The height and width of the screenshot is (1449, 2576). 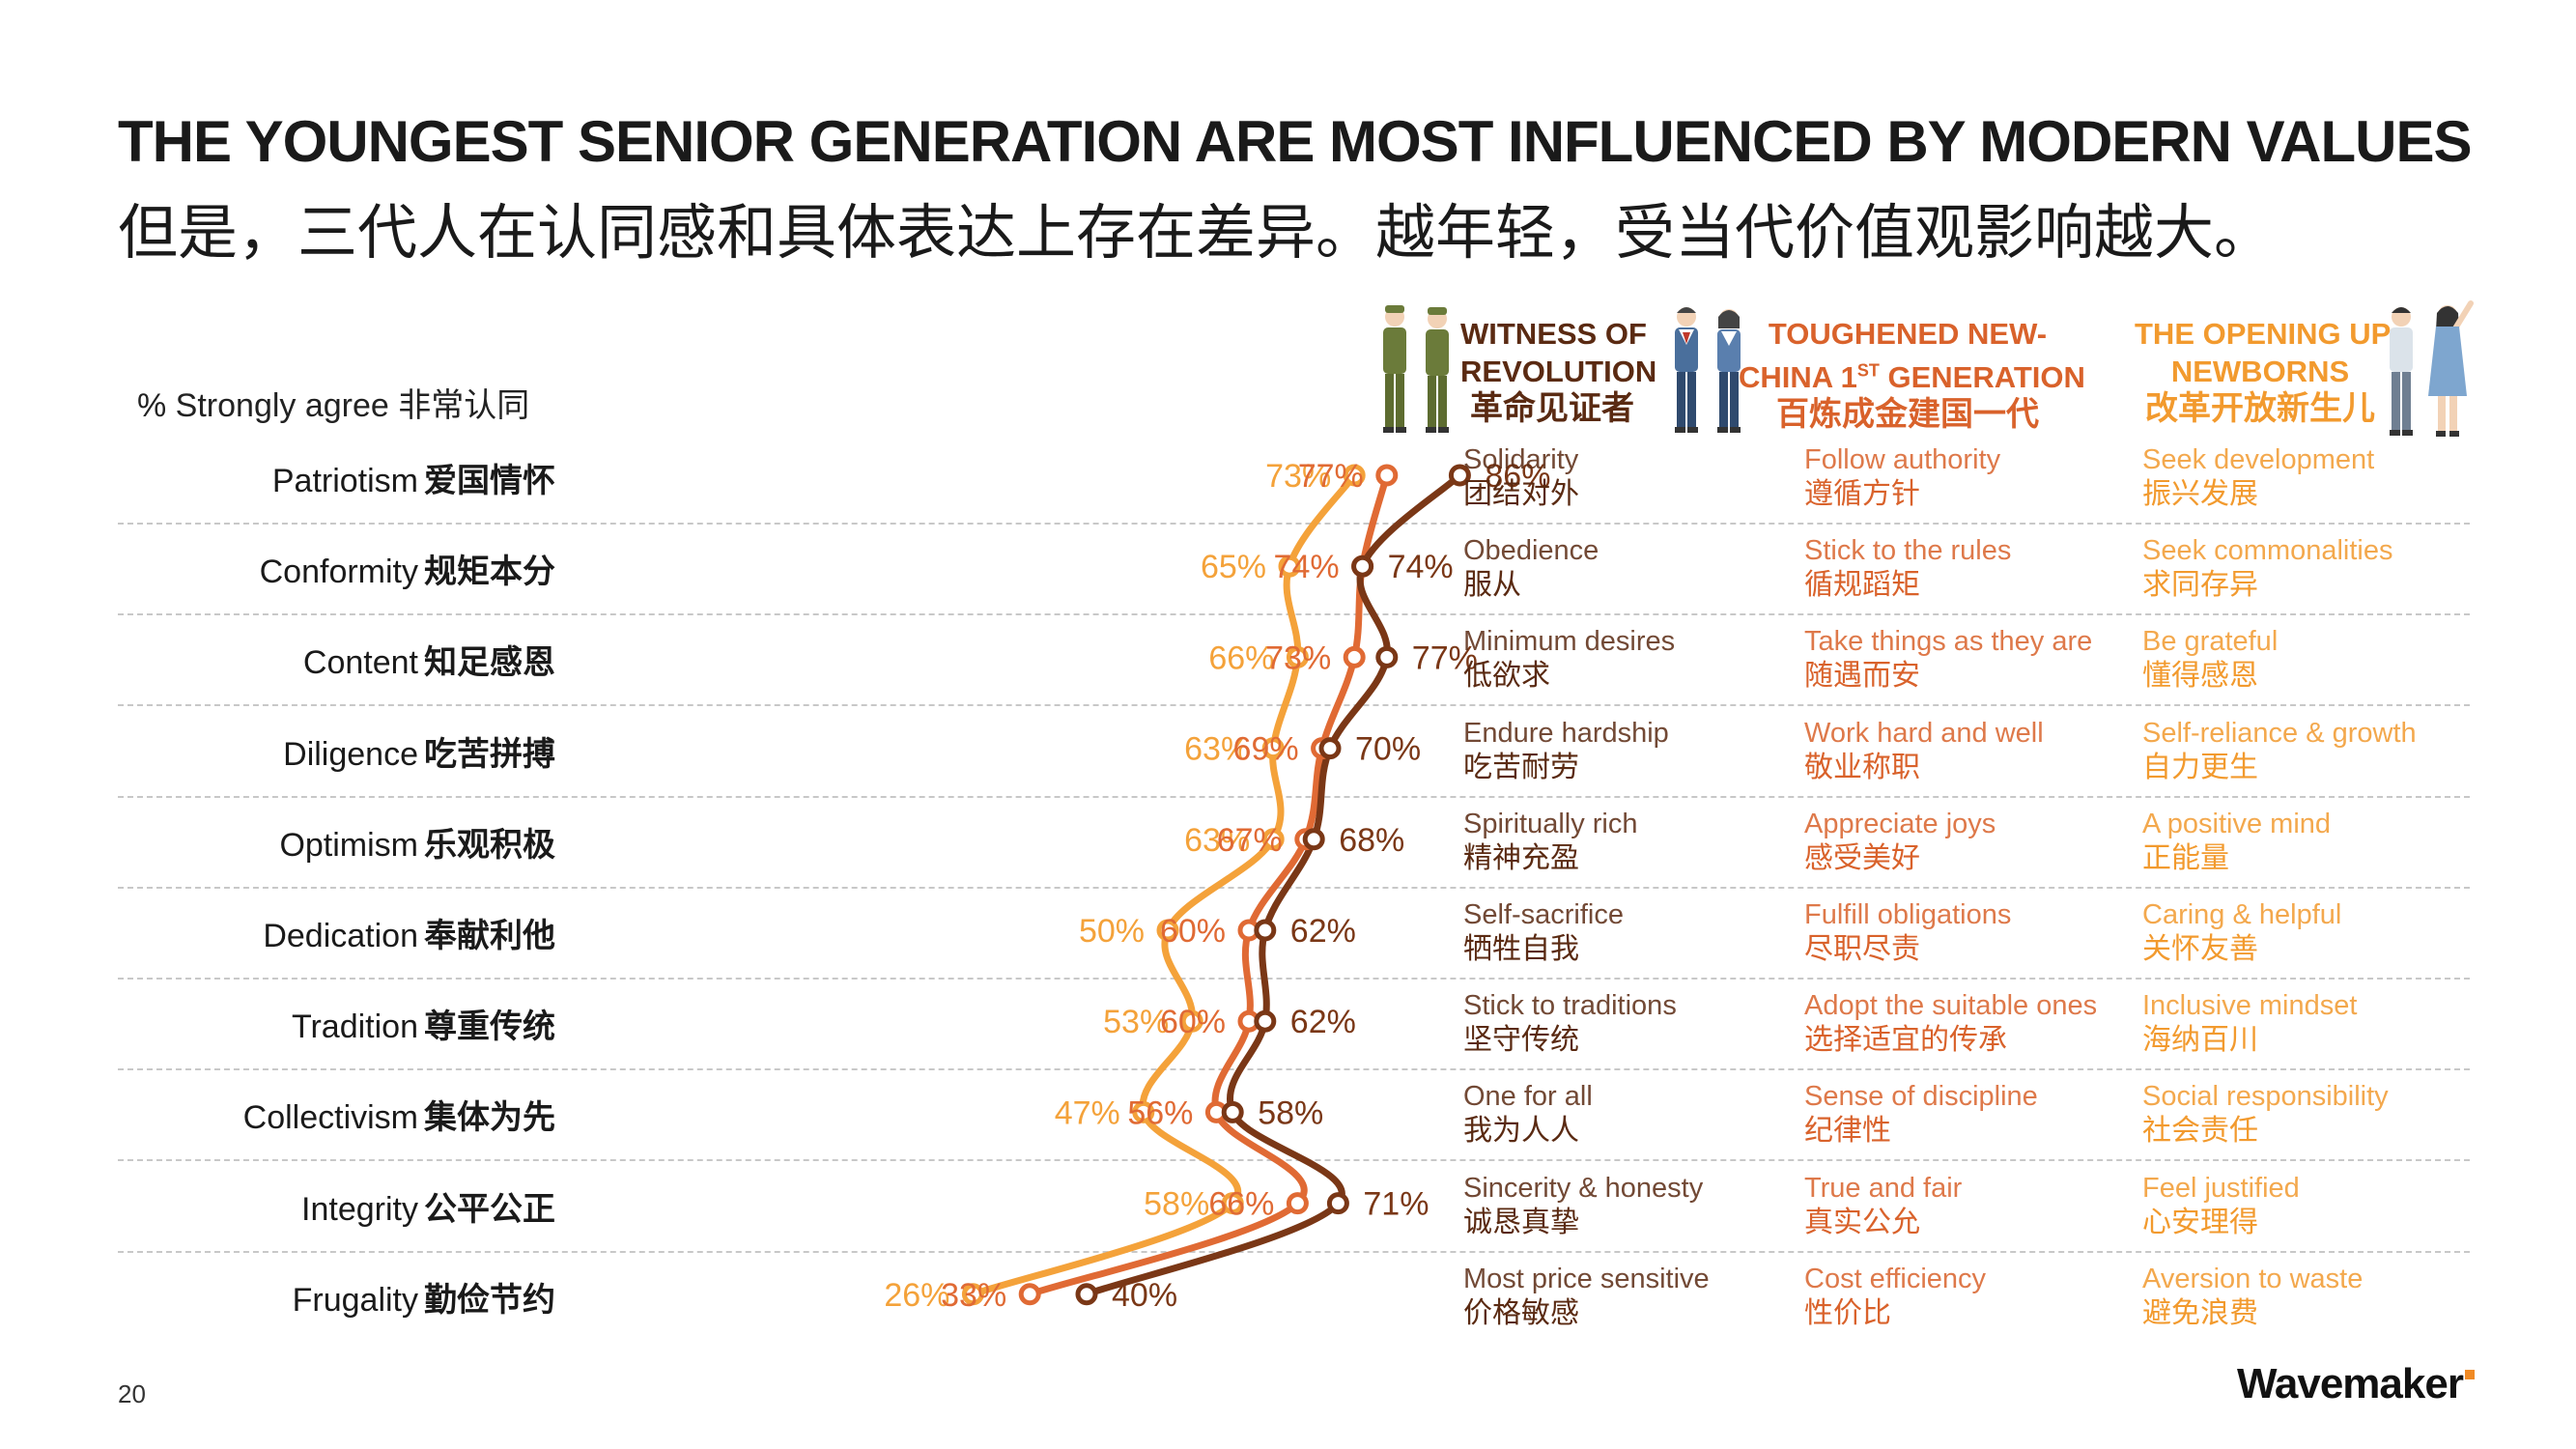 What do you see at coordinates (1902, 459) in the screenshot?
I see `value-en: Follow authority` at bounding box center [1902, 459].